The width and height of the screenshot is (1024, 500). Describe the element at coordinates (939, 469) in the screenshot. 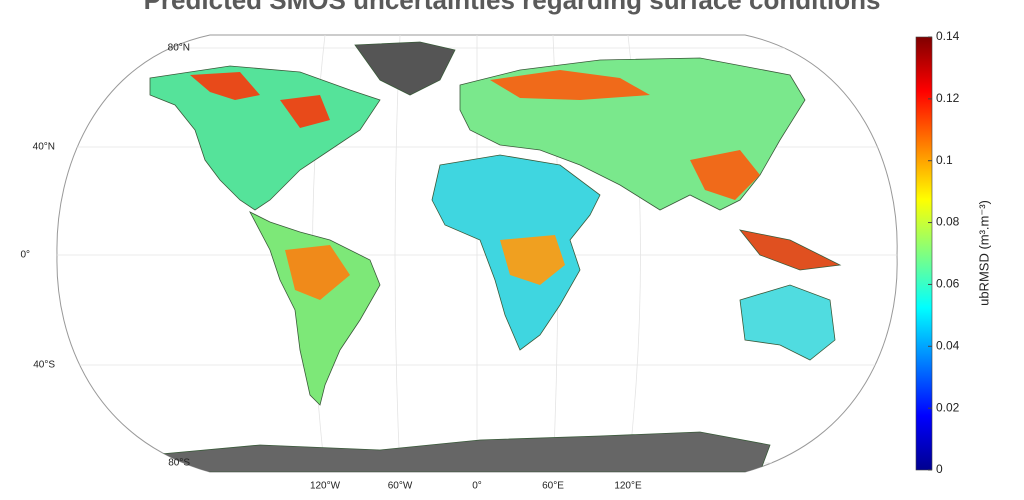

I see `colorbar-tick-label: 0` at that location.